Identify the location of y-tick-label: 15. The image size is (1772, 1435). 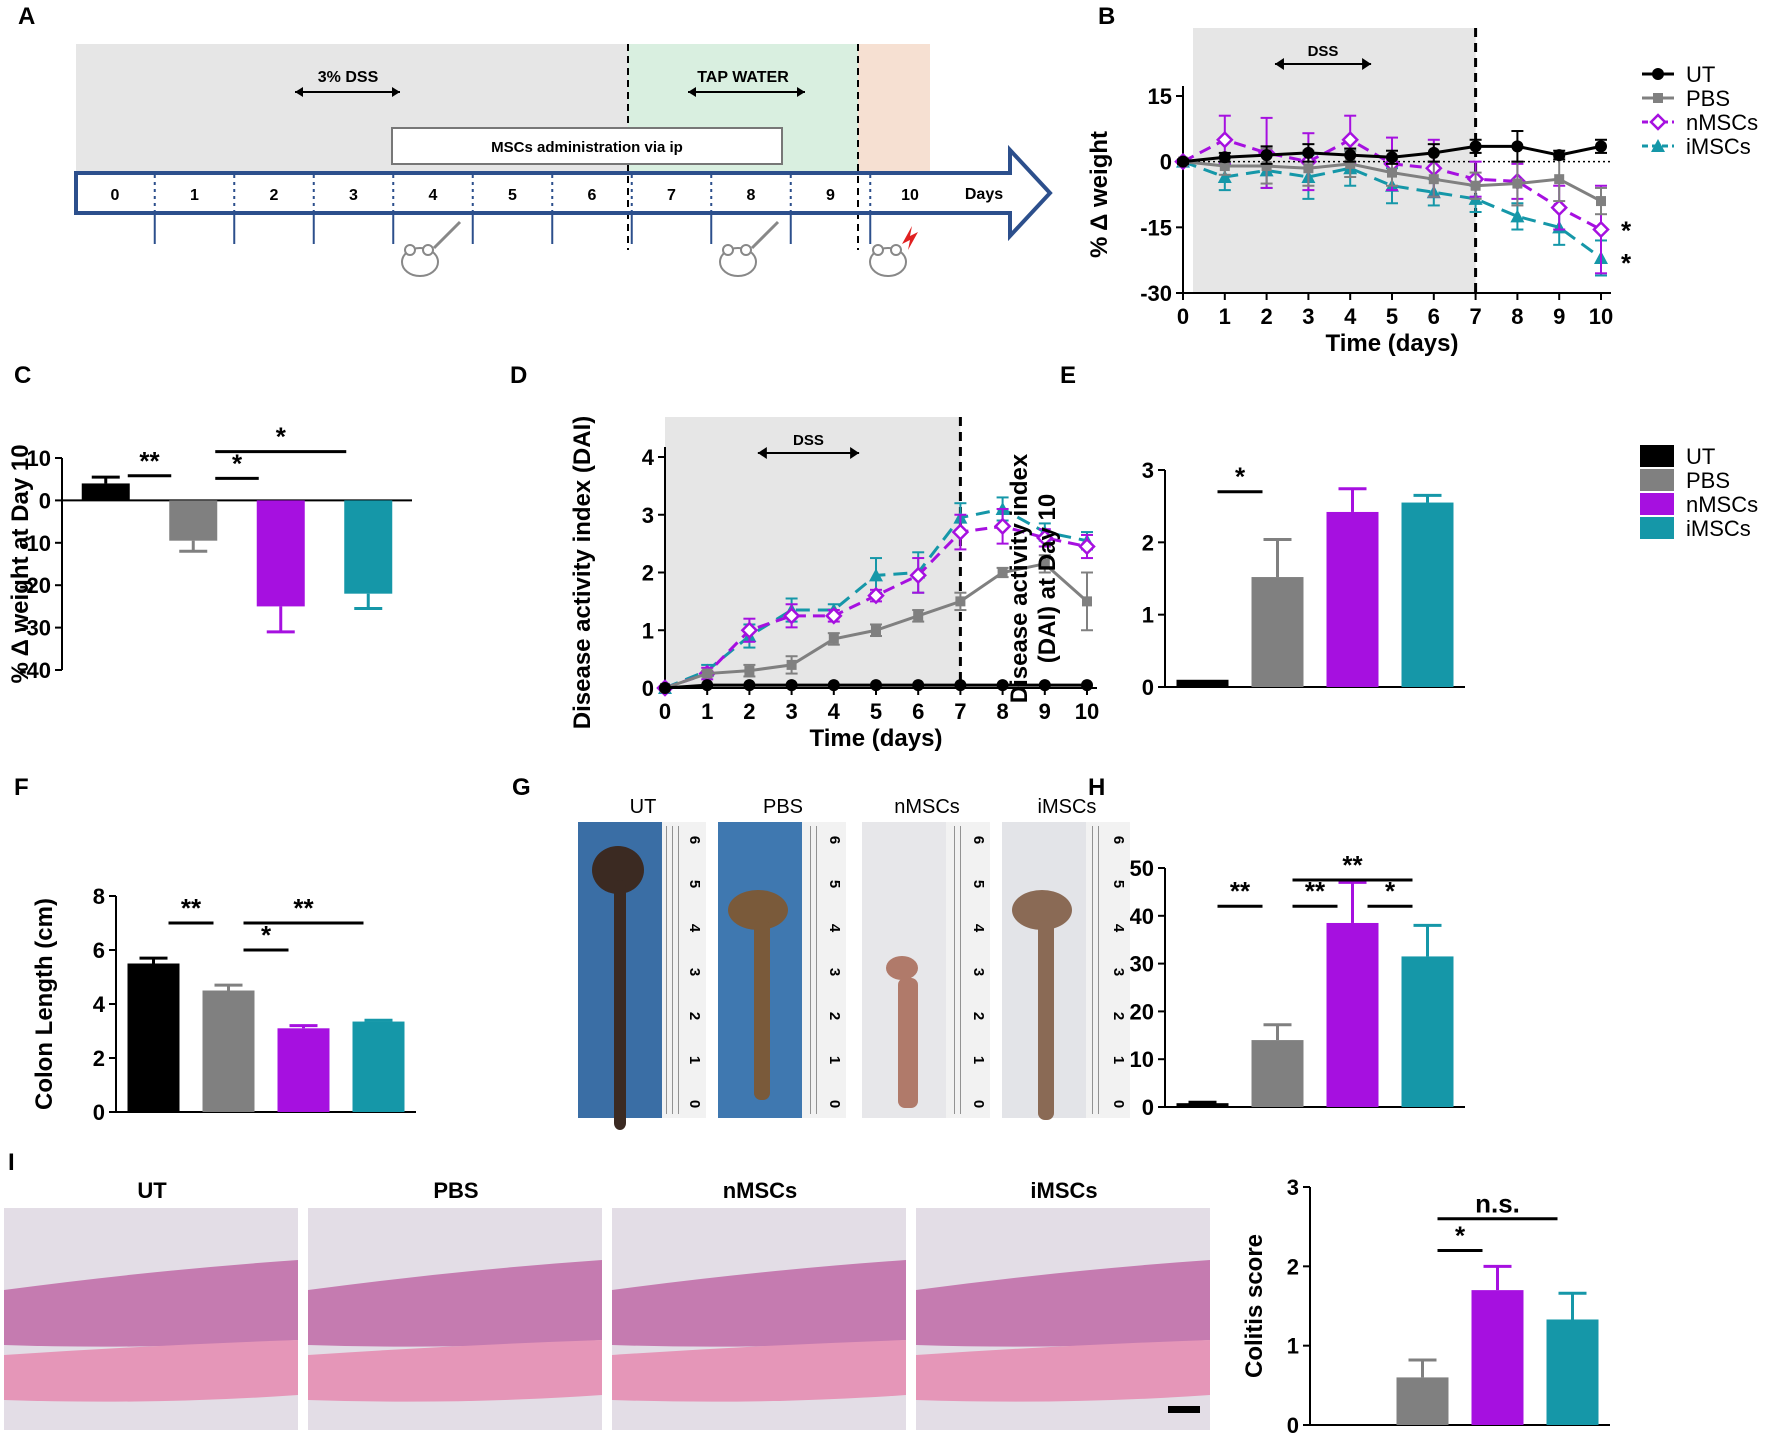
(1160, 96).